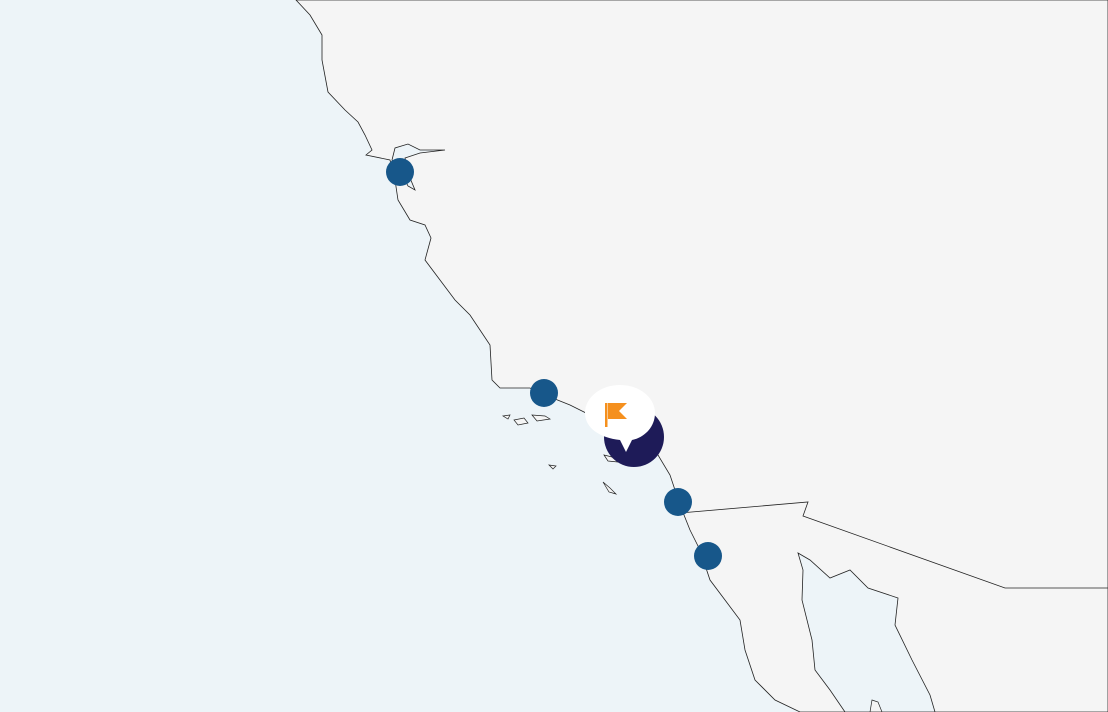 This screenshot has height=712, width=1108. Describe the element at coordinates (606, 415) in the screenshot. I see `flag-pole` at that location.